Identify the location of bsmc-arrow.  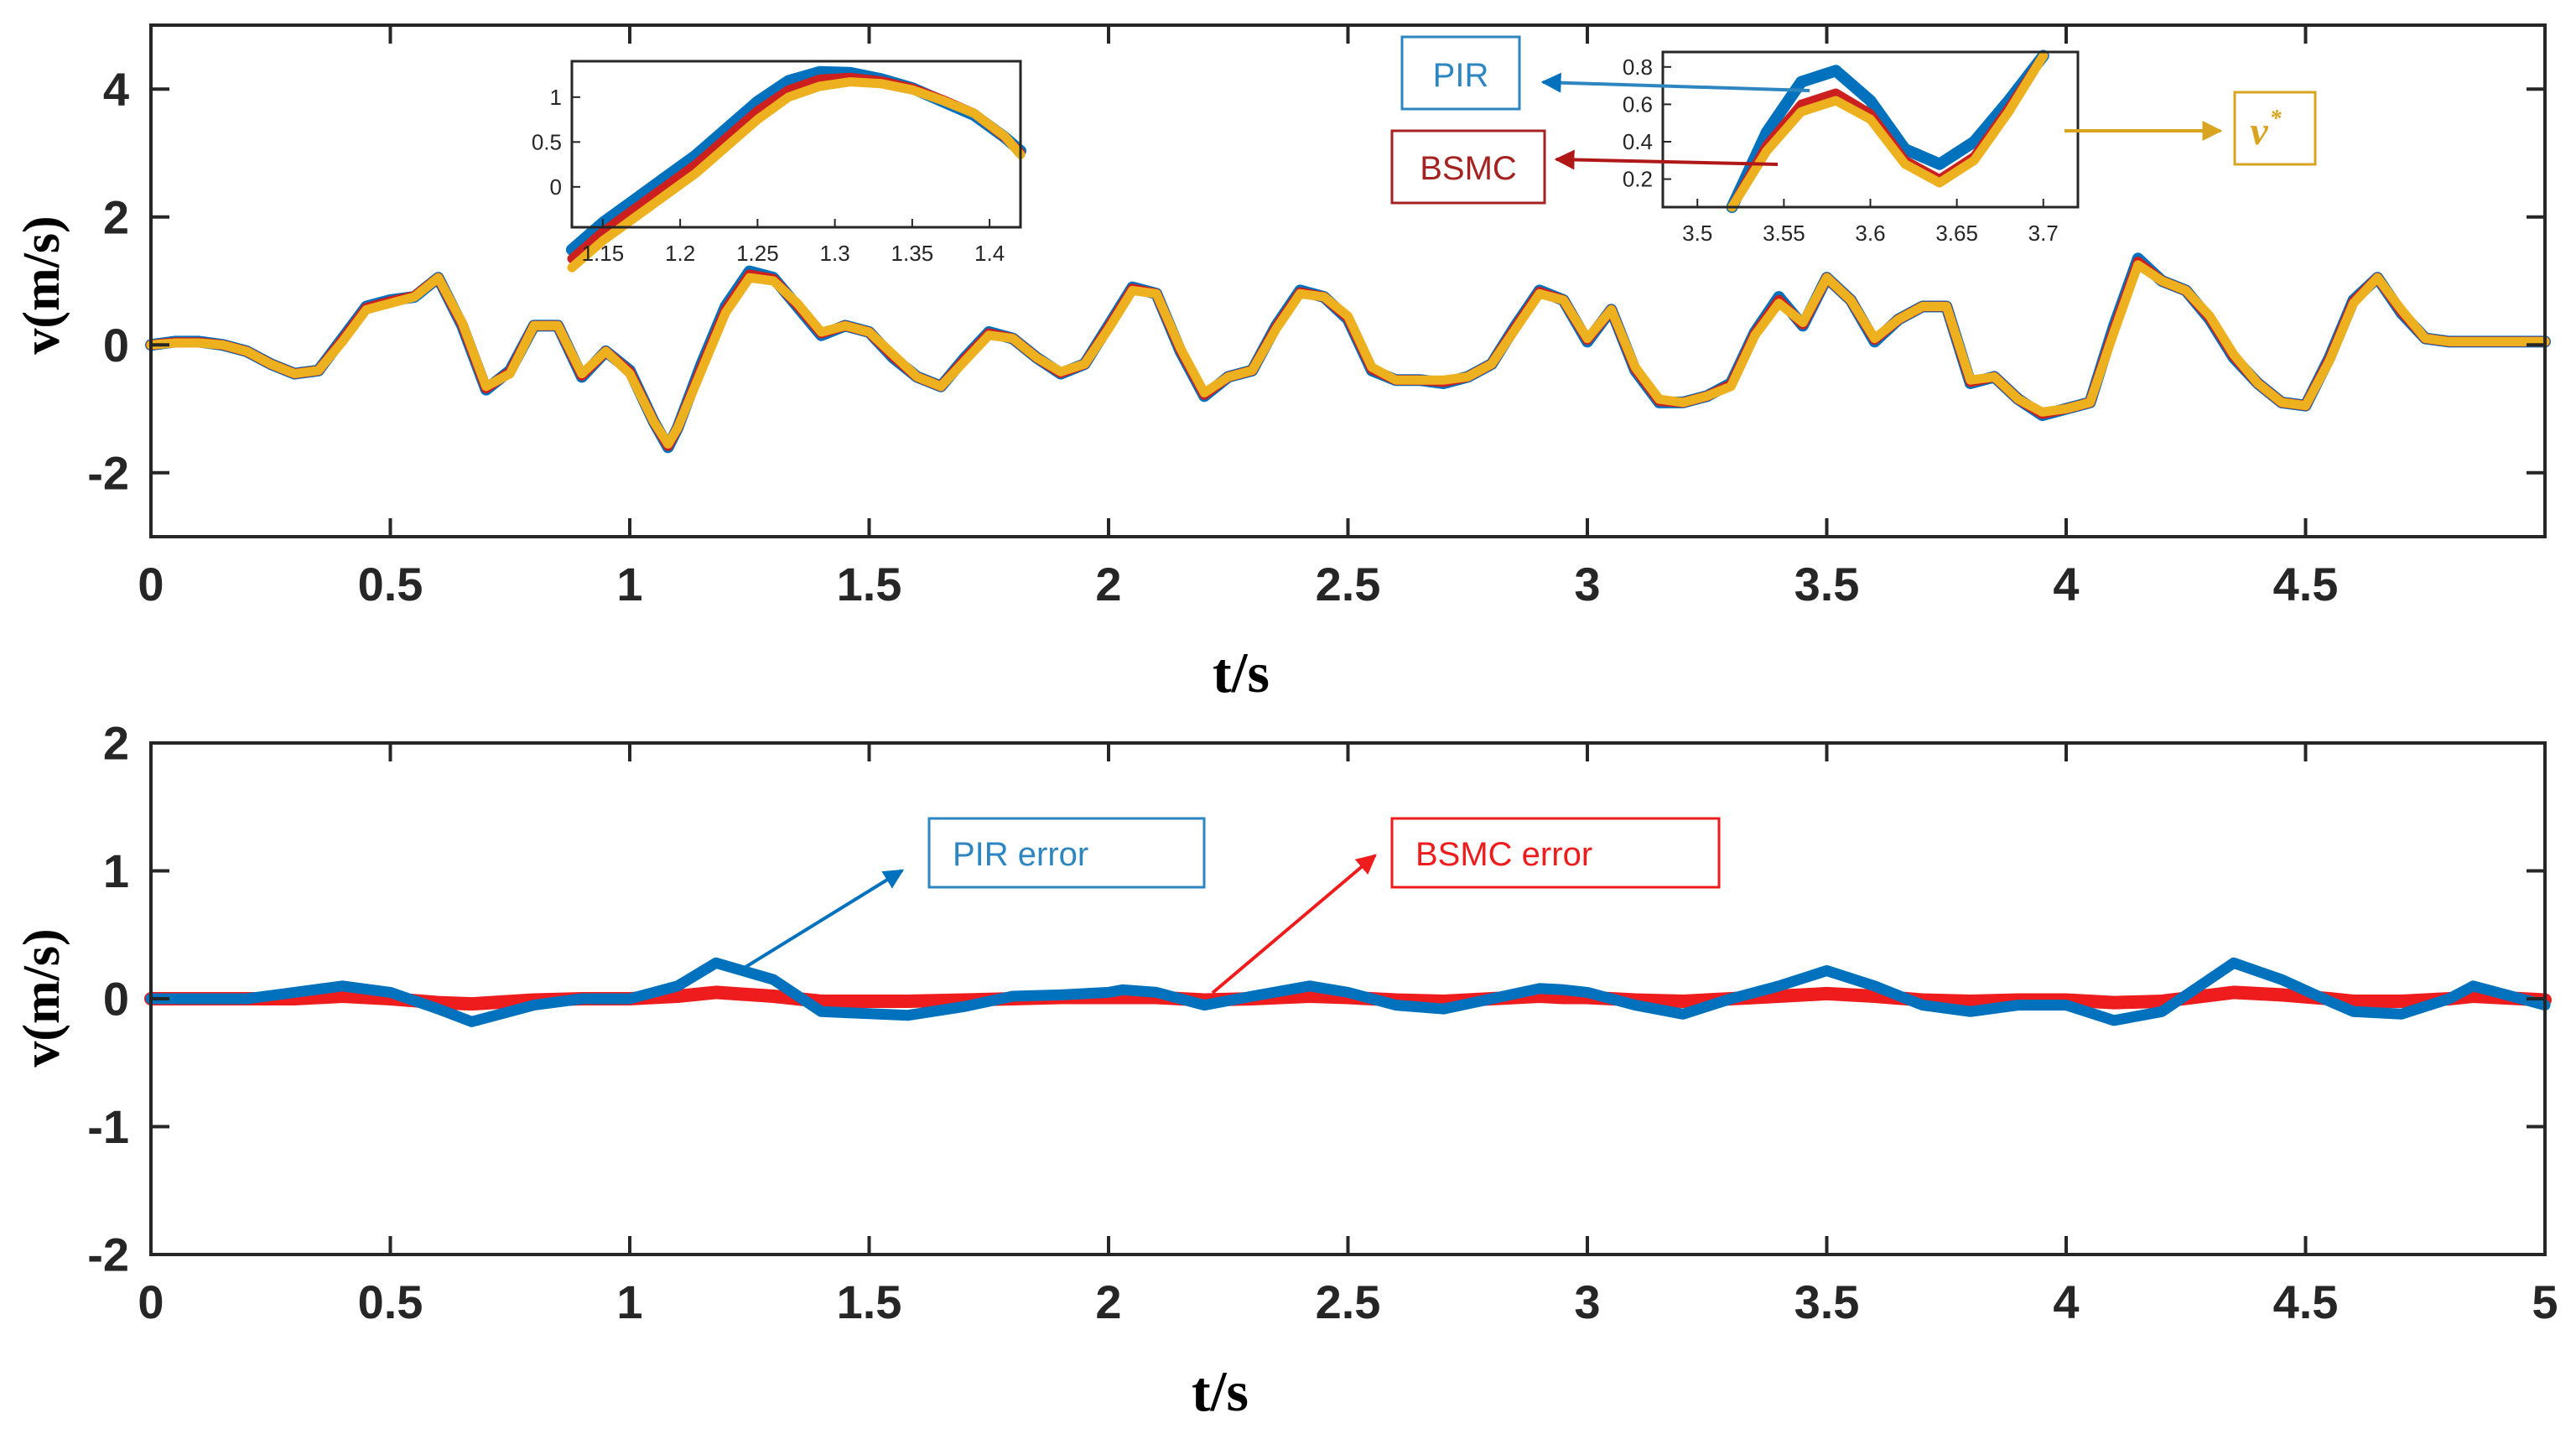
(1666, 159).